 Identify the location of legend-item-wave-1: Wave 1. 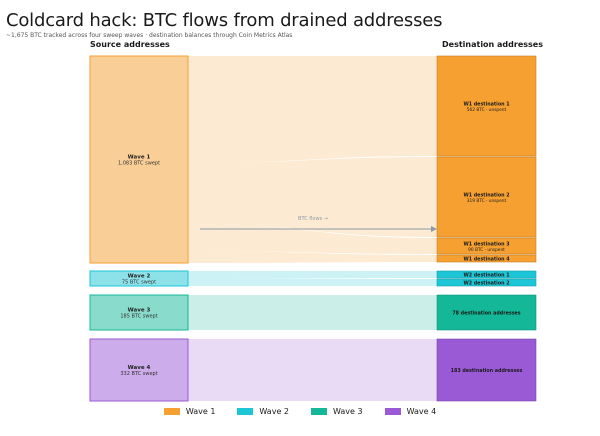
(189, 411).